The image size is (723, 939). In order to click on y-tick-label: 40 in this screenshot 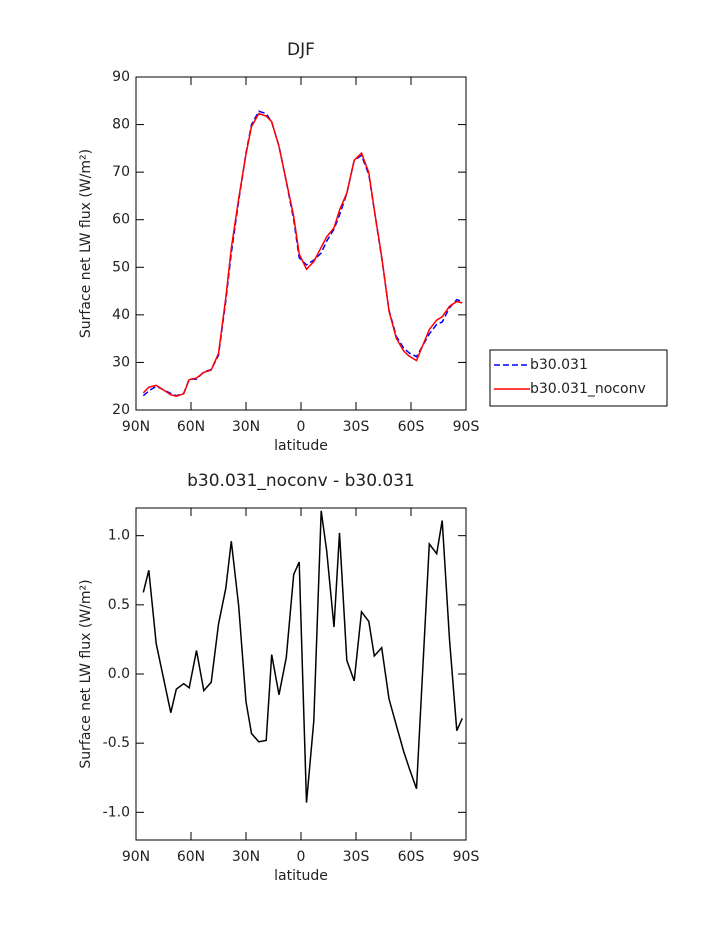, I will do `click(121, 315)`.